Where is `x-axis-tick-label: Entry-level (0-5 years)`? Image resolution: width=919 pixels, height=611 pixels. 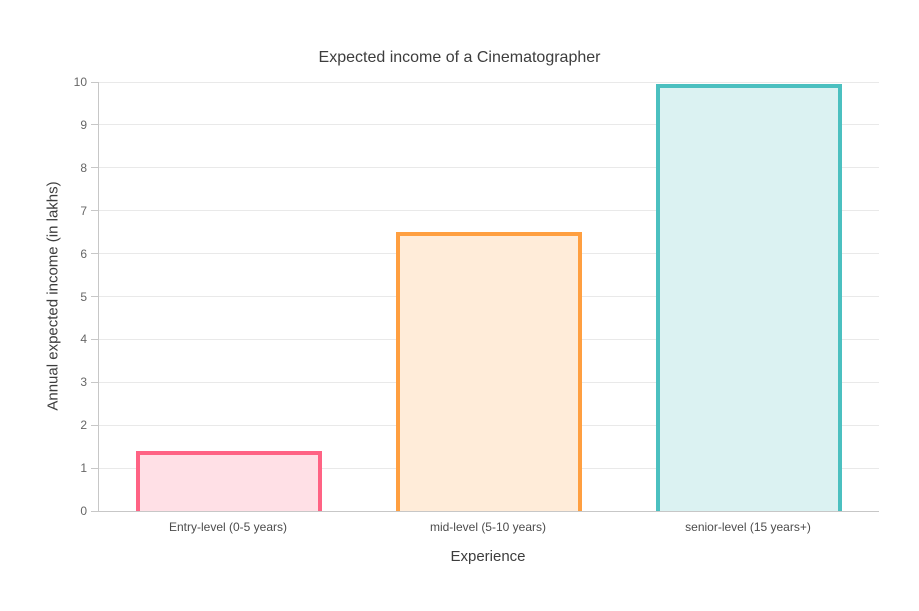 x-axis-tick-label: Entry-level (0-5 years) is located at coordinates (228, 527).